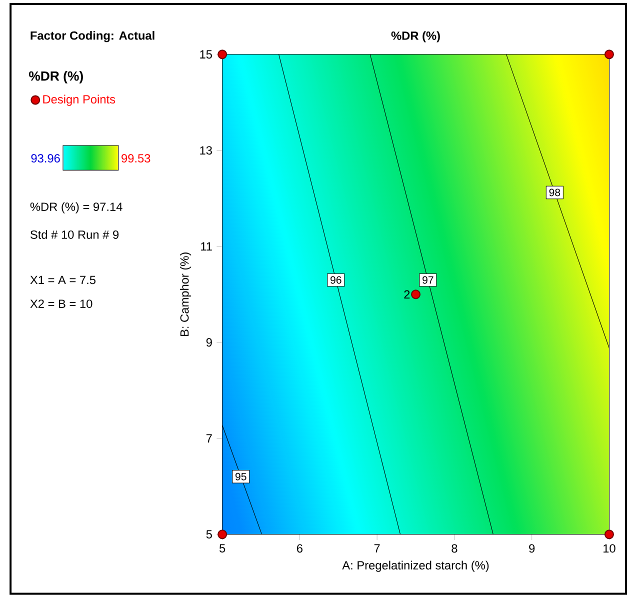 The height and width of the screenshot is (598, 630). I want to click on x-tick-label: 8, so click(455, 548).